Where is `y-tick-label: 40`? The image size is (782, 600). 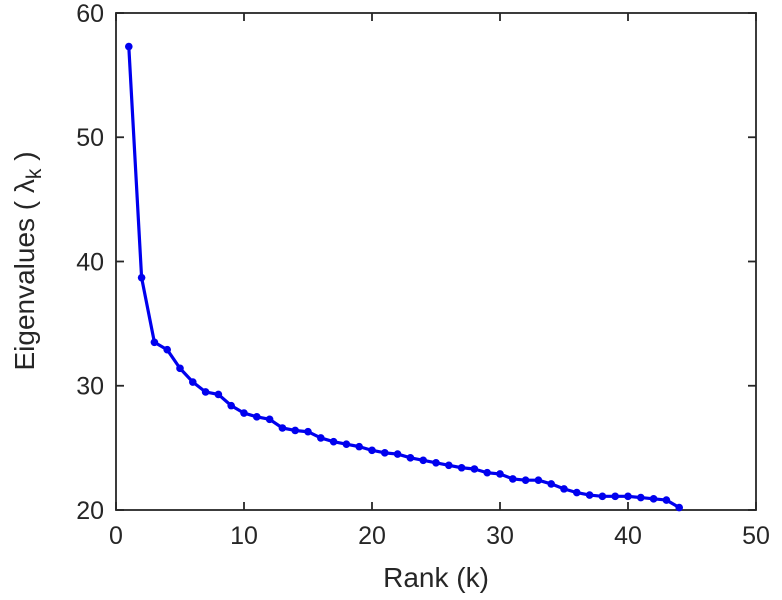 y-tick-label: 40 is located at coordinates (90, 262).